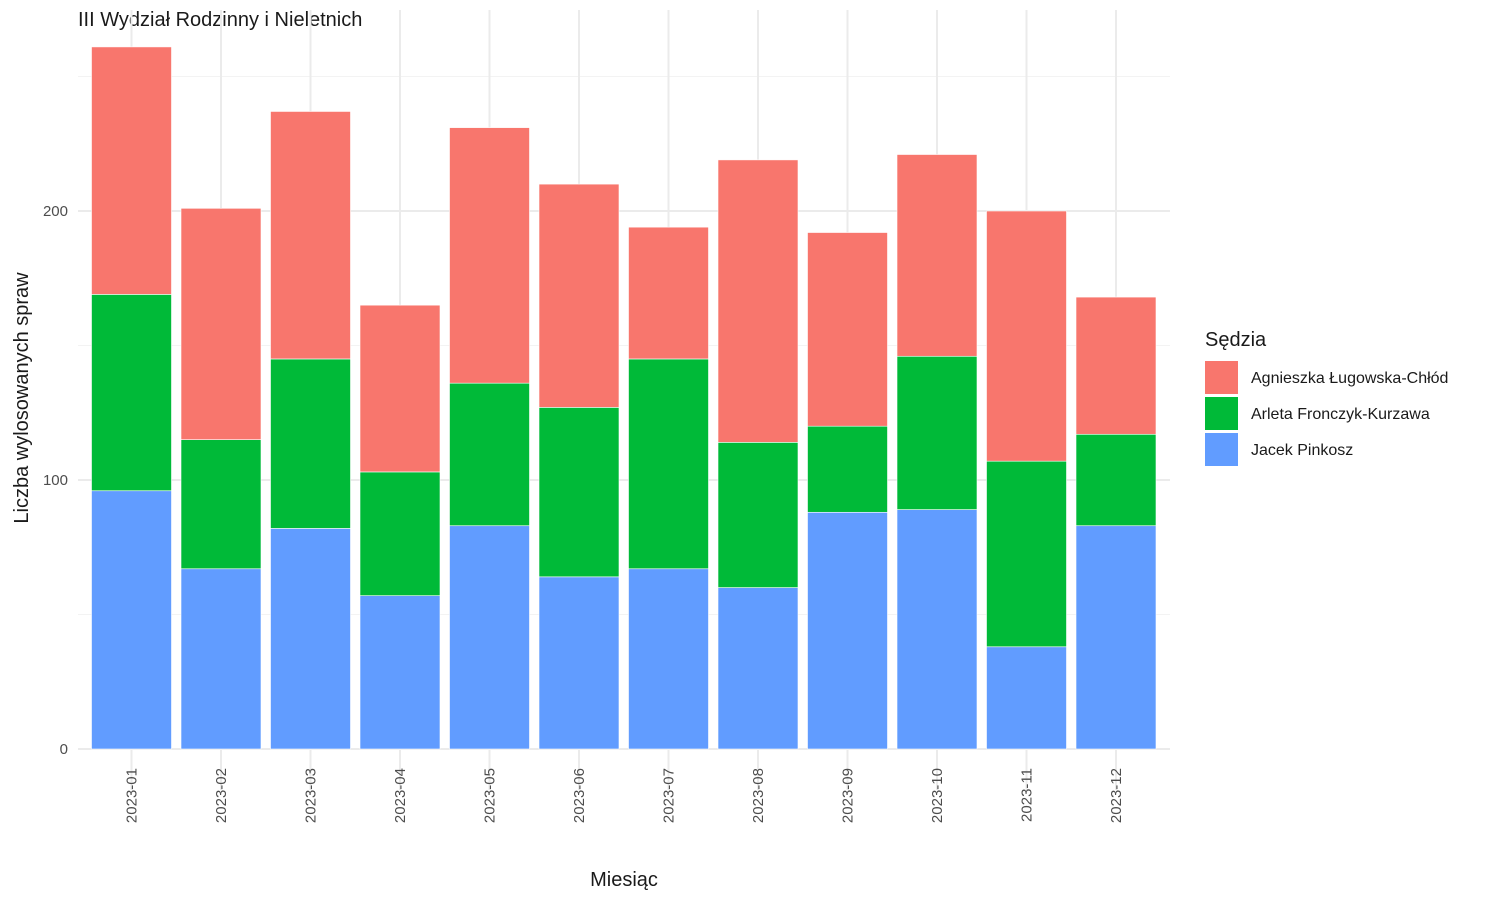 This screenshot has width=1500, height=900. What do you see at coordinates (221, 795) in the screenshot?
I see `x-tick-label: 2023-02` at bounding box center [221, 795].